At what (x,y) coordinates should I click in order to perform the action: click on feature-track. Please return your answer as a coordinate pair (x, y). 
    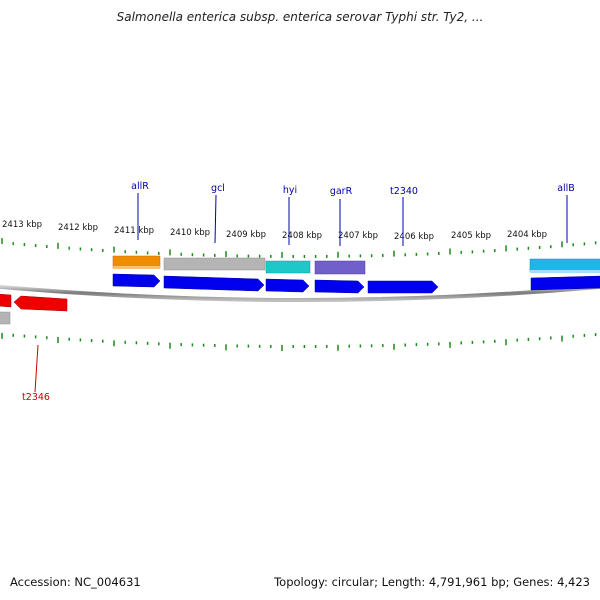
    Looking at the image, I should click on (356, 265).